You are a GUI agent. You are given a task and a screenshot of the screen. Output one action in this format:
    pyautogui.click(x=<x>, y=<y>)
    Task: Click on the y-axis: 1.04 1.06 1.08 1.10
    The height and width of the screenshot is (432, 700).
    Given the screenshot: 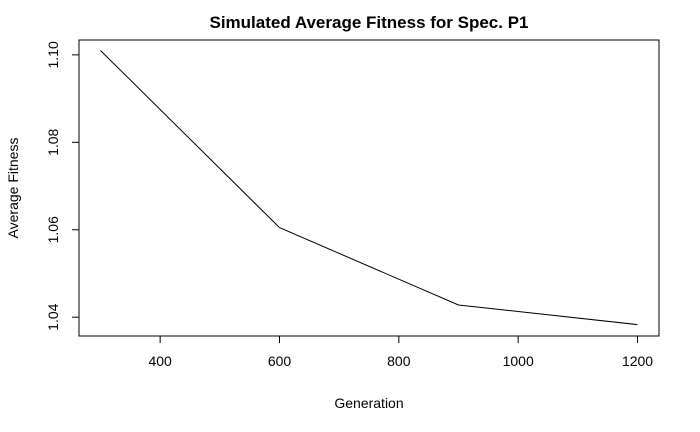 What is the action you would take?
    pyautogui.click(x=62, y=186)
    